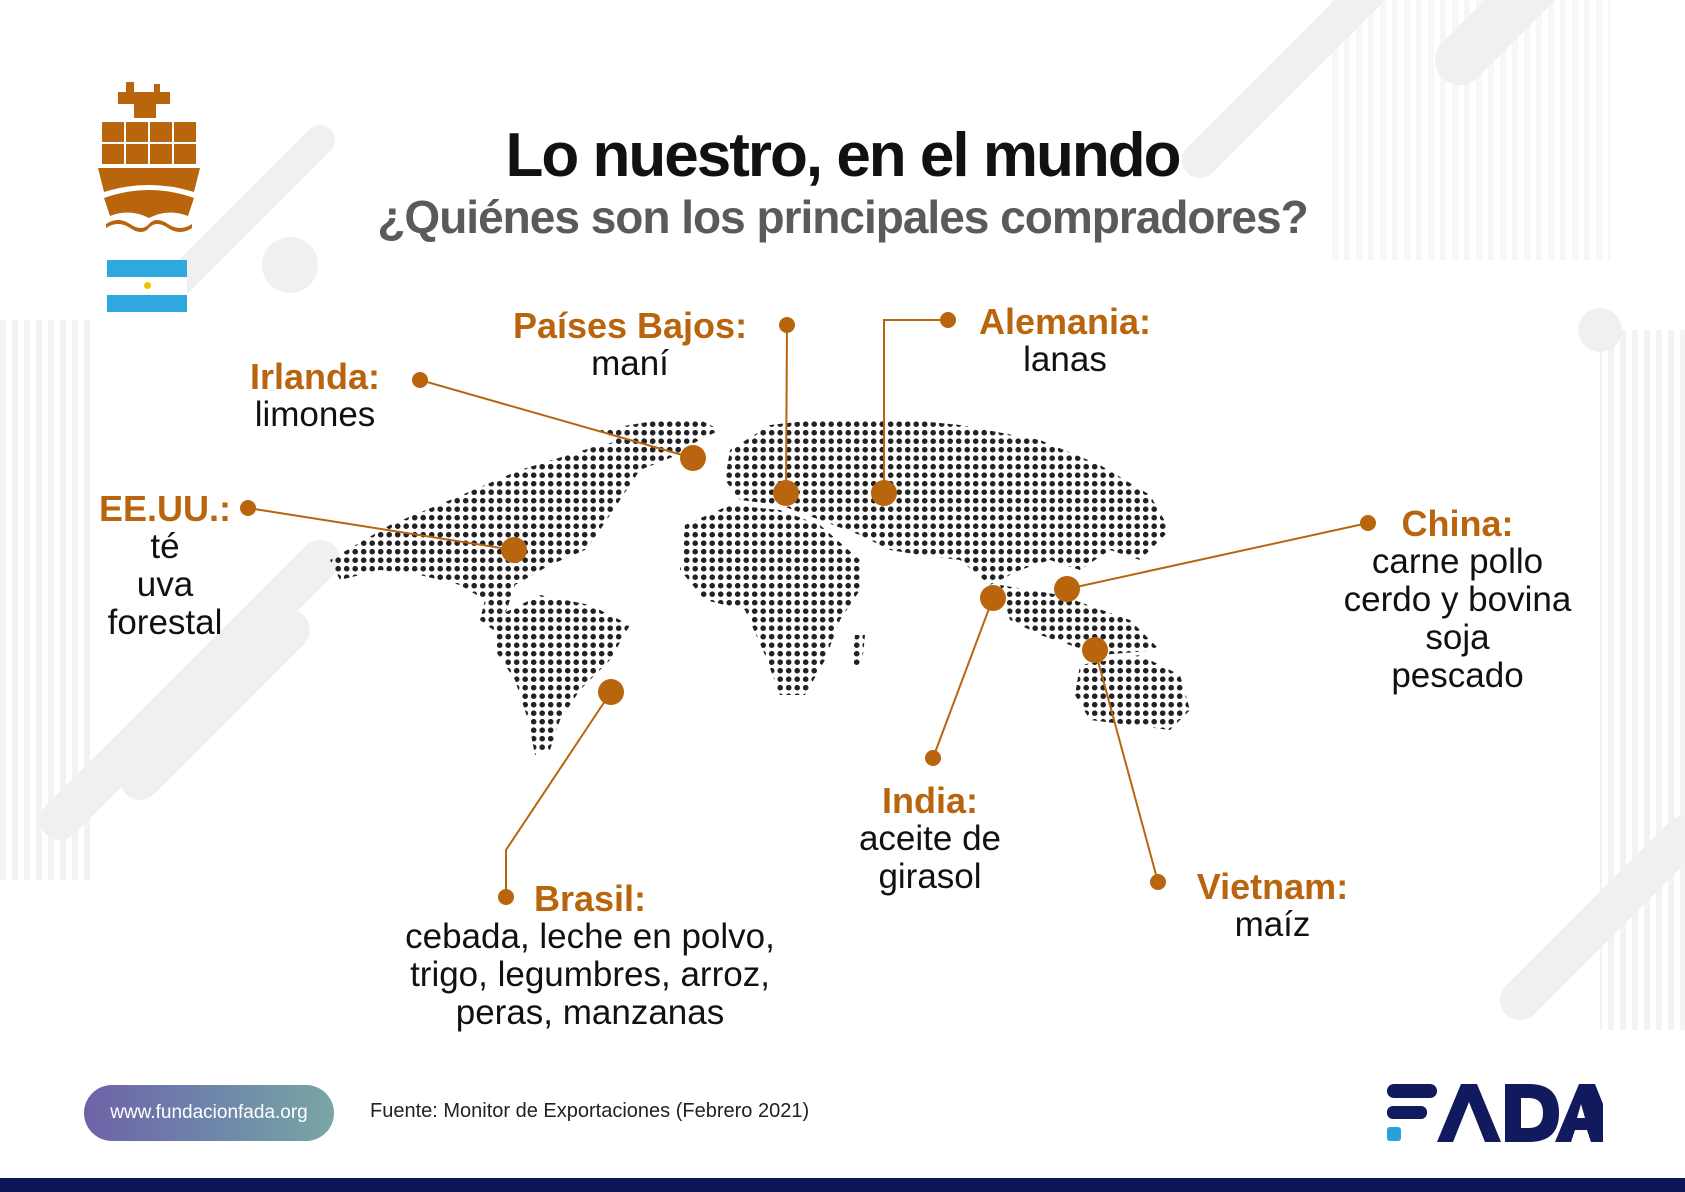  Describe the element at coordinates (770, 600) in the screenshot. I see `africa-shape` at that location.